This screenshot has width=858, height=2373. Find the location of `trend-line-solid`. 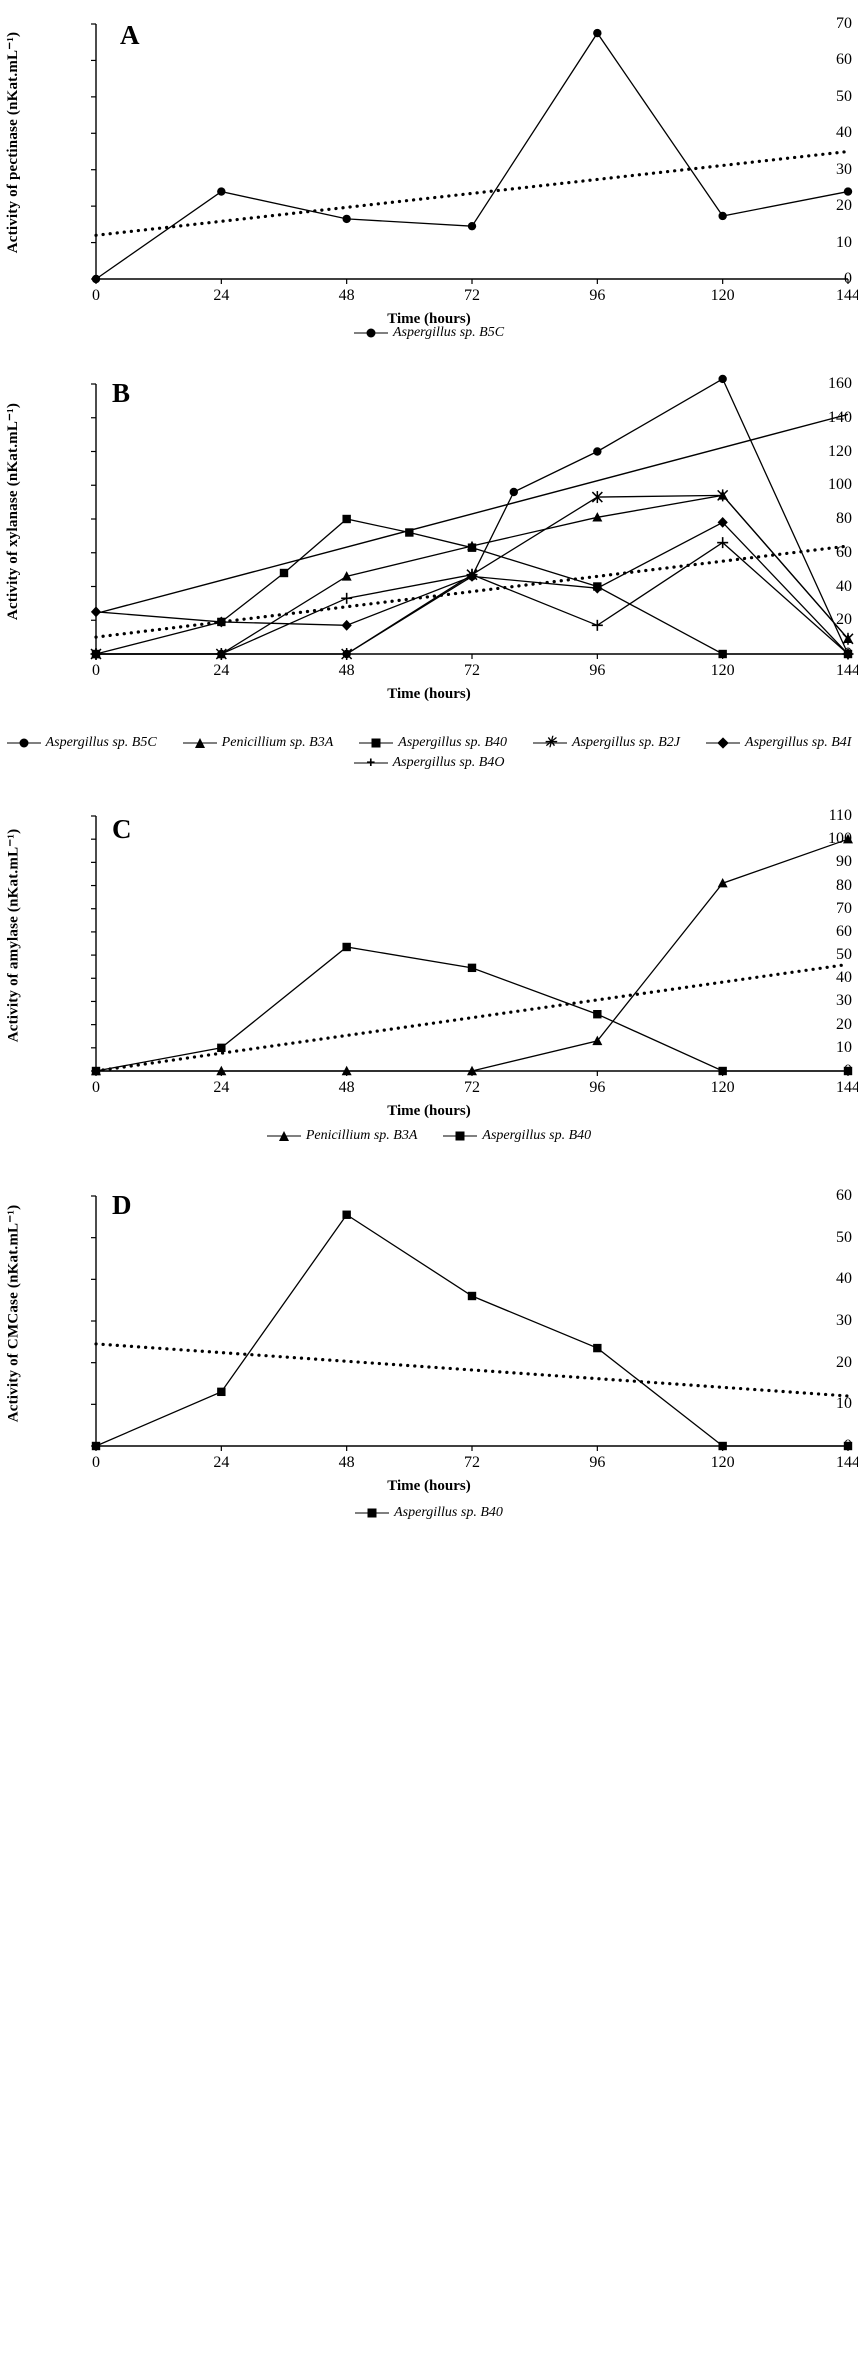

trend-line-solid is located at coordinates (472, 514).